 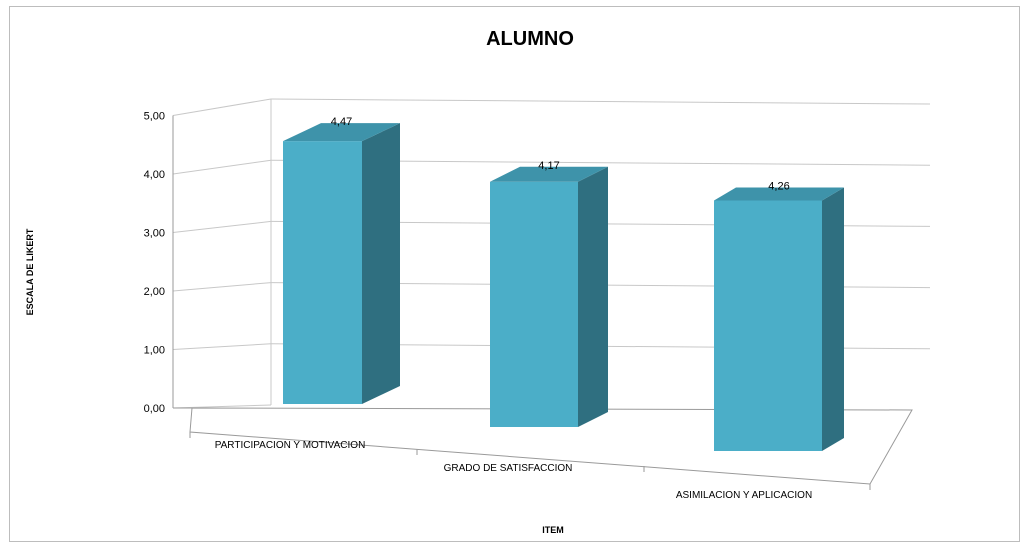 I want to click on x-axis-title: ITEM, so click(x=553, y=530).